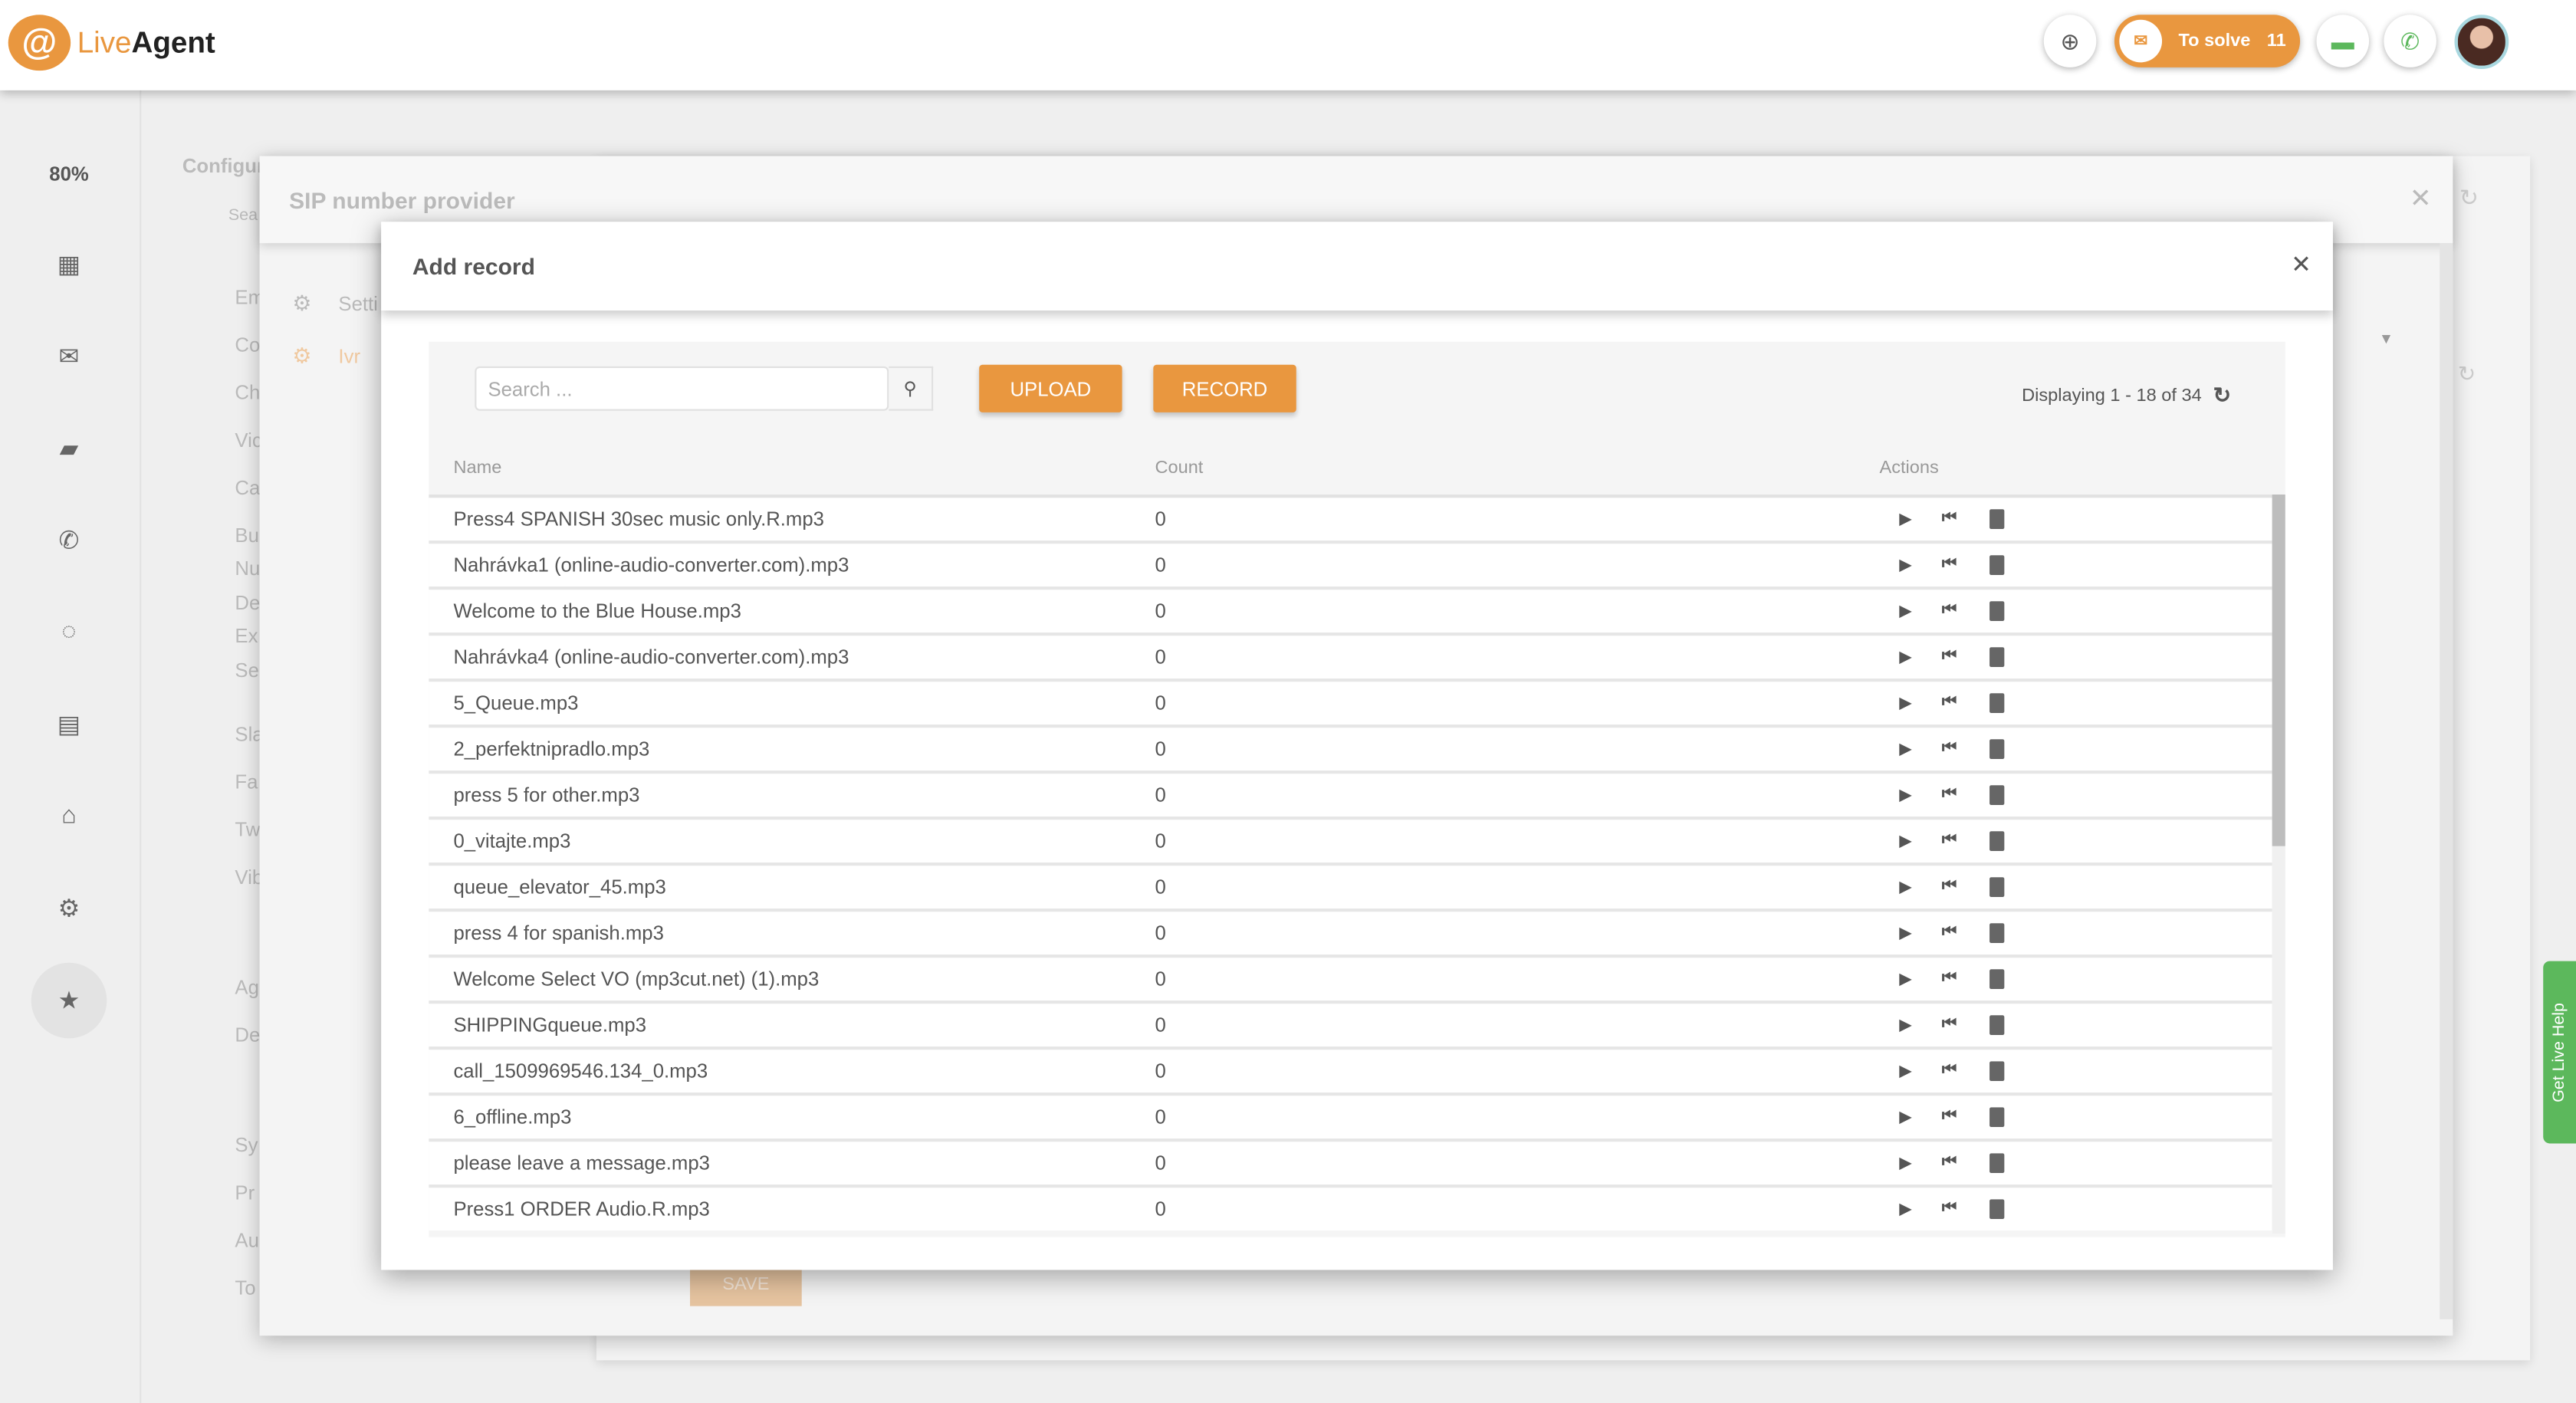  What do you see at coordinates (248, 488) in the screenshot?
I see `config-item: Ca` at bounding box center [248, 488].